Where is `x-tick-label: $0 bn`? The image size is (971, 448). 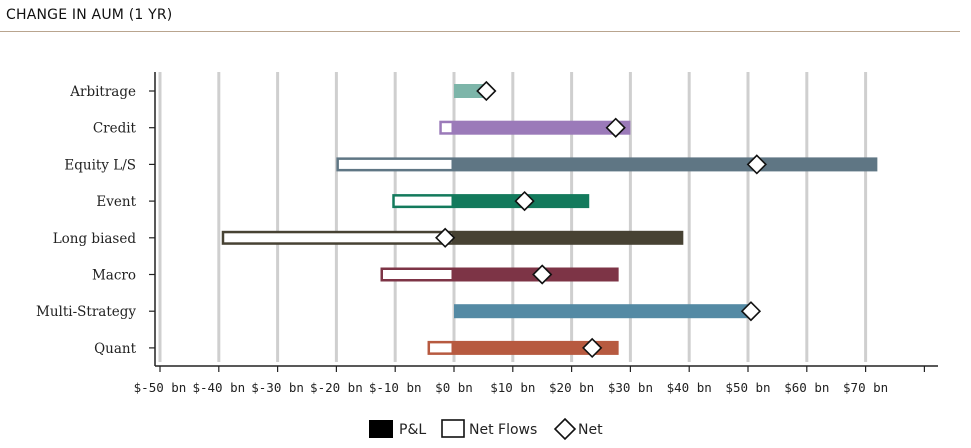 x-tick-label: $0 bn is located at coordinates (454, 387).